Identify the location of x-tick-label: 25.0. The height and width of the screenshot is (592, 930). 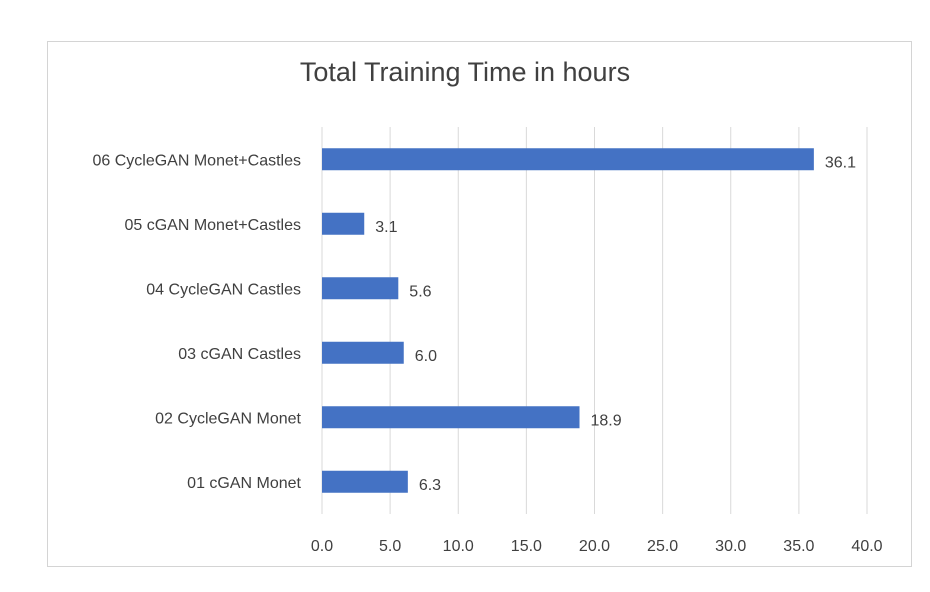
(662, 546).